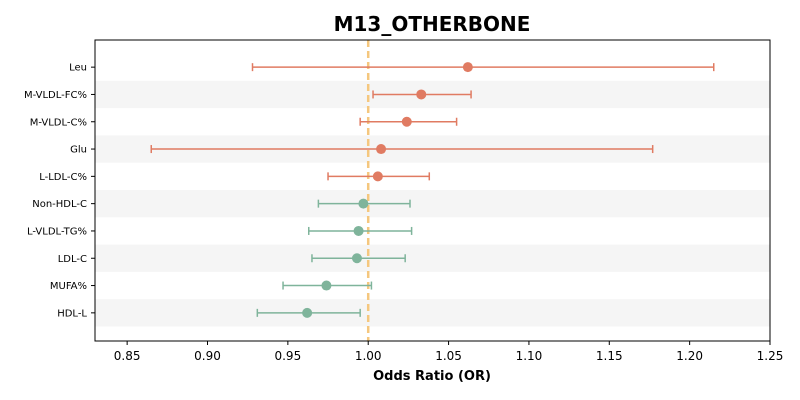 The width and height of the screenshot is (800, 400). Describe the element at coordinates (55, 95) in the screenshot. I see `y-tick-label: M-VLDL-FC%` at that location.